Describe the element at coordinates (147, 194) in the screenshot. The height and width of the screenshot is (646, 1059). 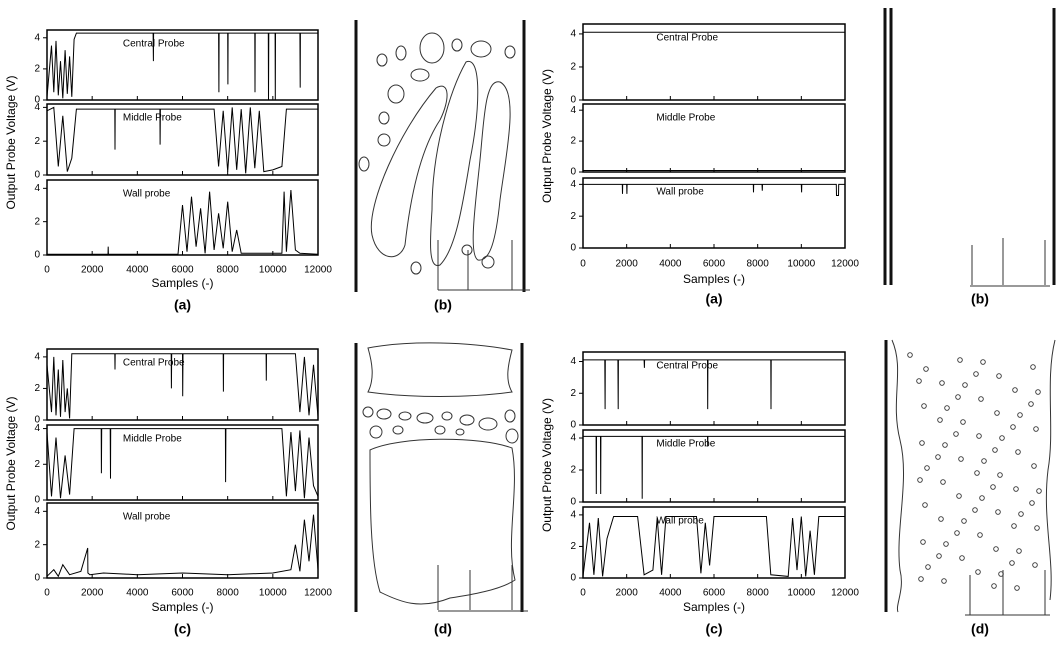
I see `subplot-label: Wall probe` at that location.